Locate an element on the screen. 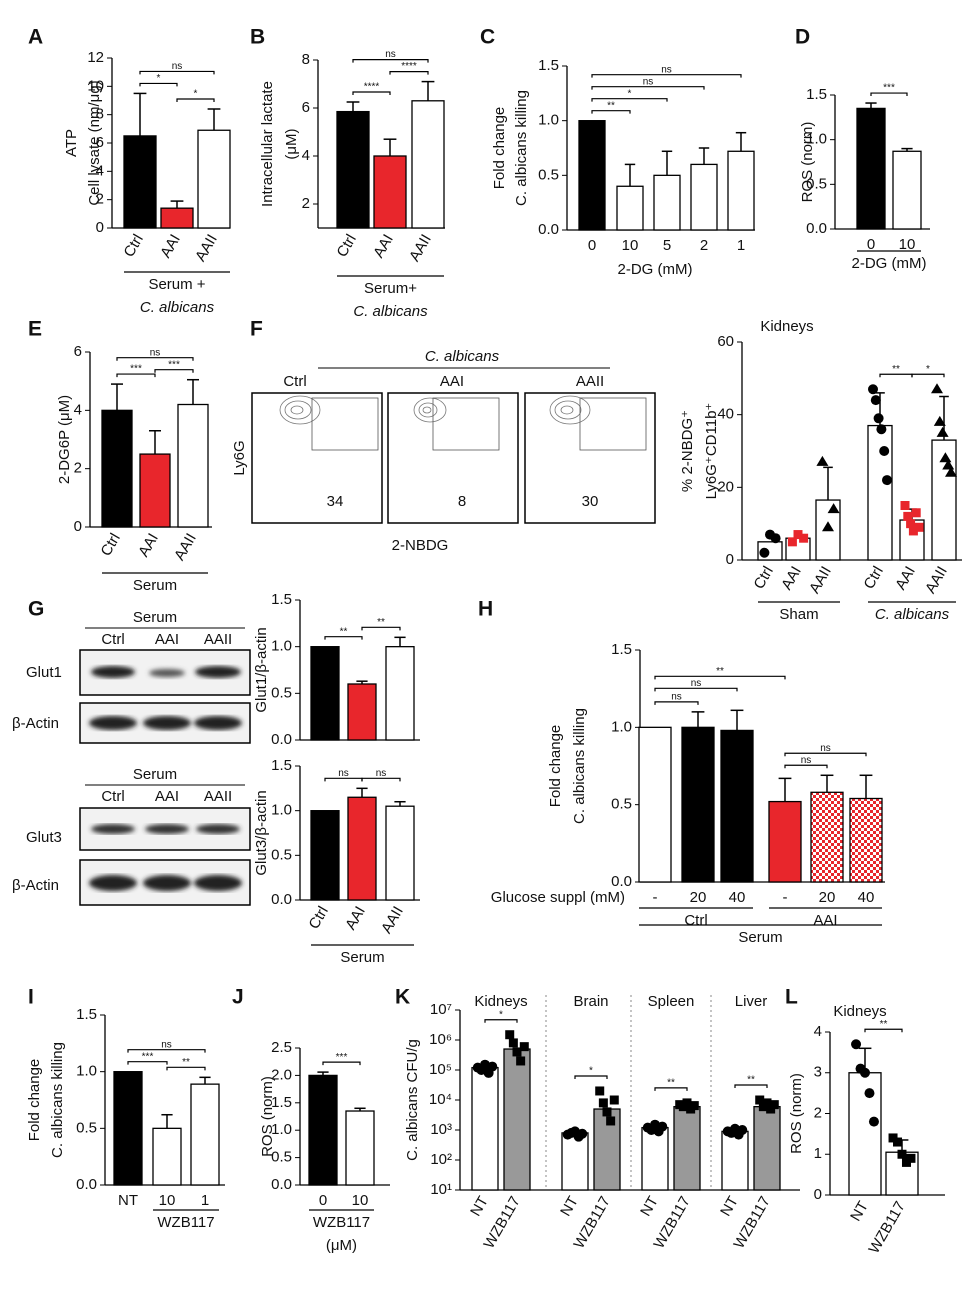 The width and height of the screenshot is (967, 1296). group-sublabel: (μM) is located at coordinates (341, 1245).